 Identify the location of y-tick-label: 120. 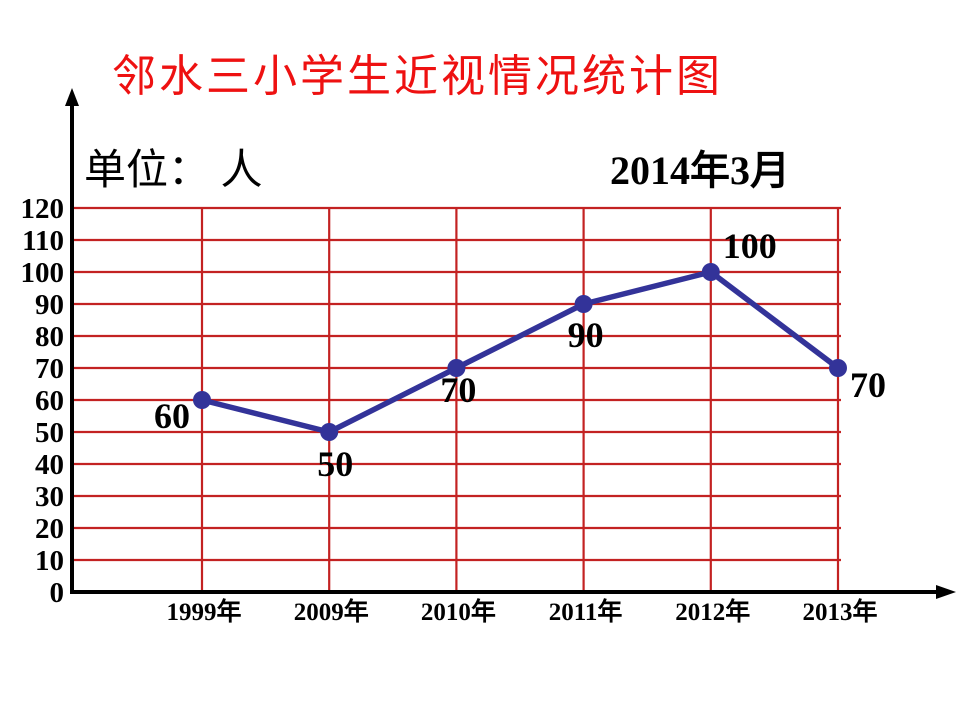
(43, 209).